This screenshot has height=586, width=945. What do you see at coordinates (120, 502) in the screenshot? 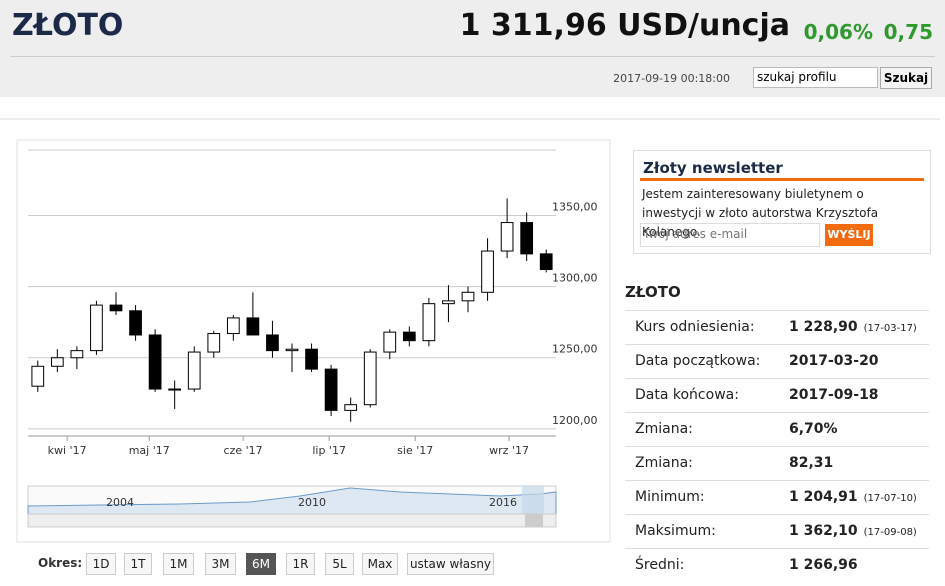
I see `navigator-label: 2004` at bounding box center [120, 502].